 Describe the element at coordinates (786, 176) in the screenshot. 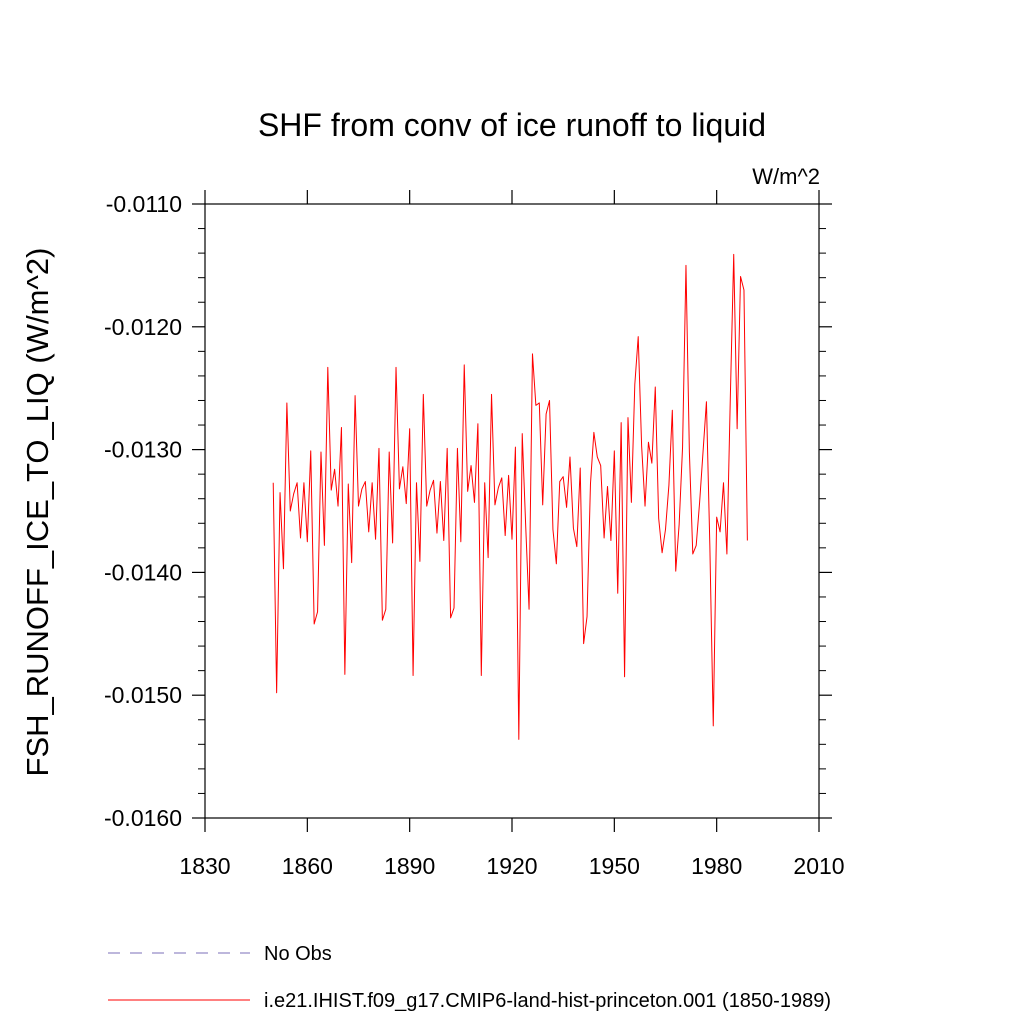

I see `units-label: W/m^2` at that location.